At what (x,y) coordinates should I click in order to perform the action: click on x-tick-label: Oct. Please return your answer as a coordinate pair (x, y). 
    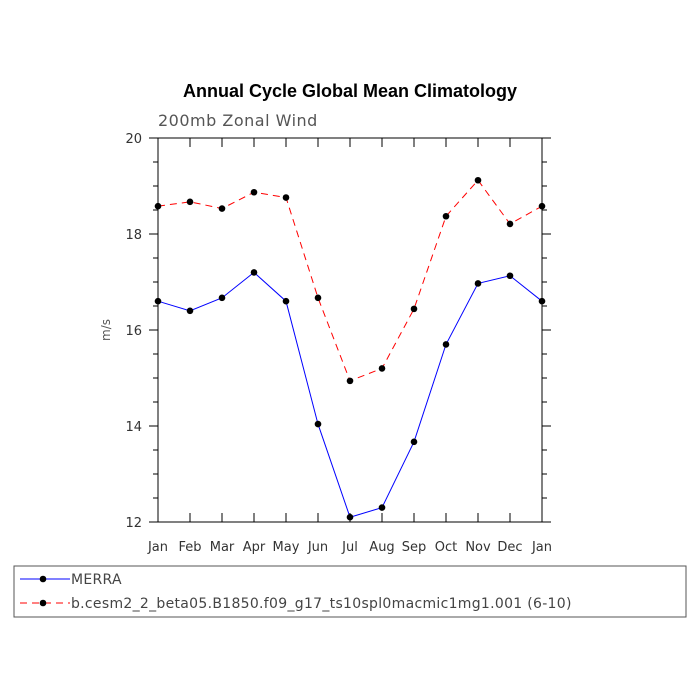
    Looking at the image, I should click on (446, 547).